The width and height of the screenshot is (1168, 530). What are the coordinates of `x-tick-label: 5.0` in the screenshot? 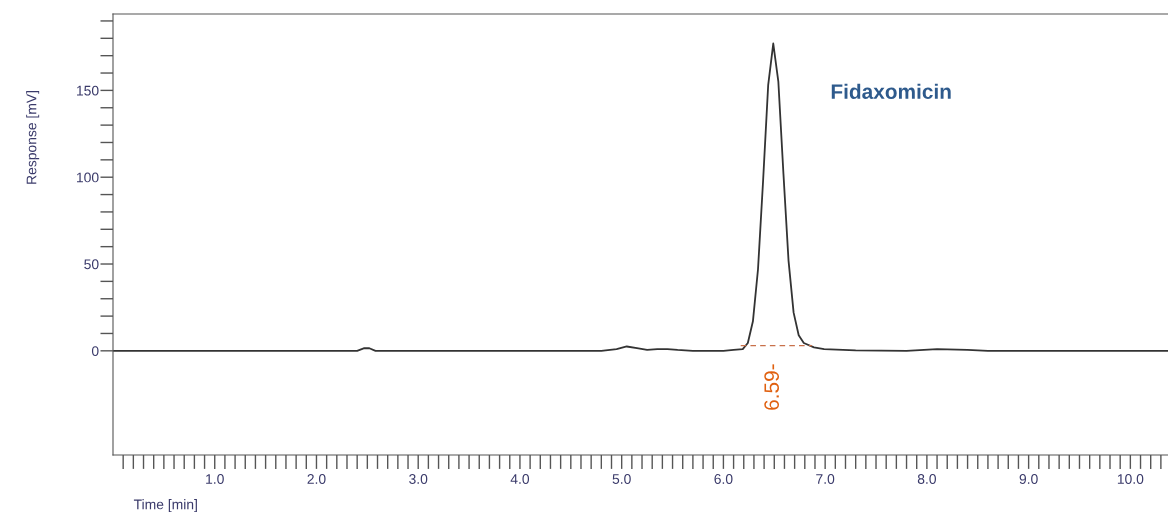 It's located at (621, 479).